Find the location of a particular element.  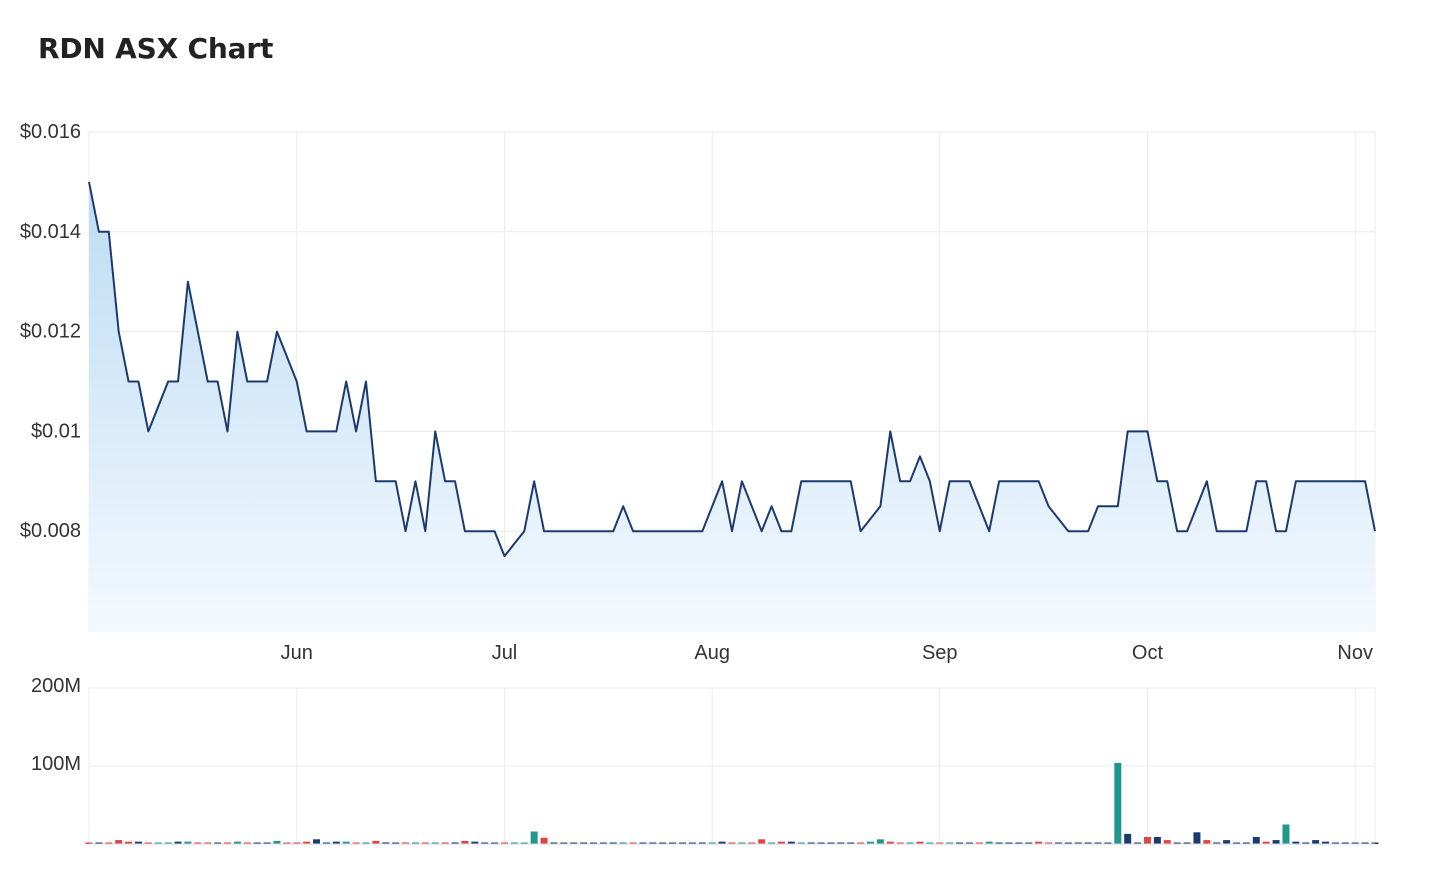

price-tick-label: $0.012 is located at coordinates (50, 332).